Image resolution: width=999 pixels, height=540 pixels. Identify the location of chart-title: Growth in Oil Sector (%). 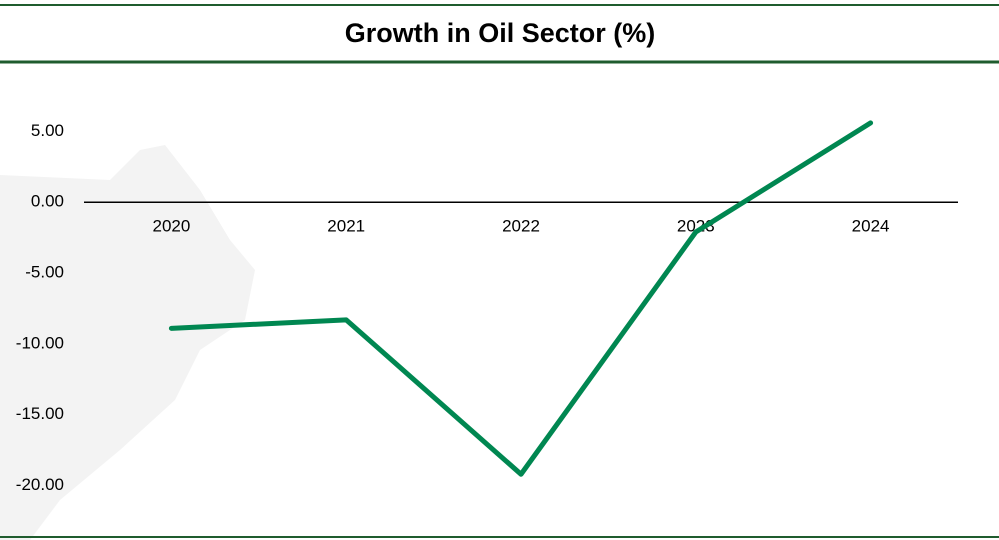
(500, 33).